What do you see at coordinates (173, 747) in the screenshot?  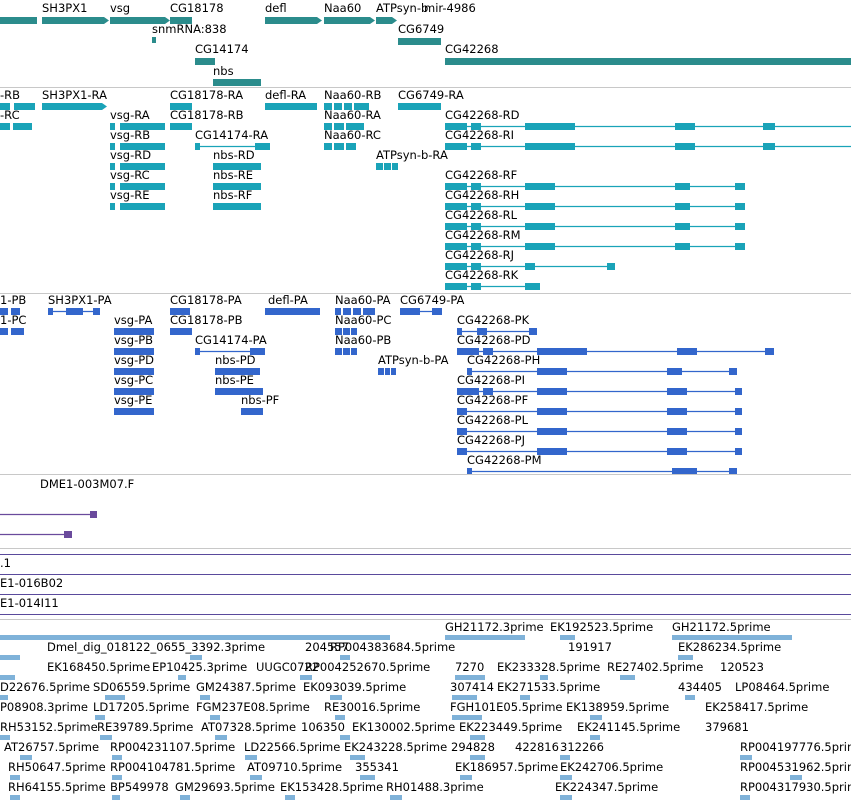 I see `feature-label-rp004231107-5prime: RP004231107.5prime` at bounding box center [173, 747].